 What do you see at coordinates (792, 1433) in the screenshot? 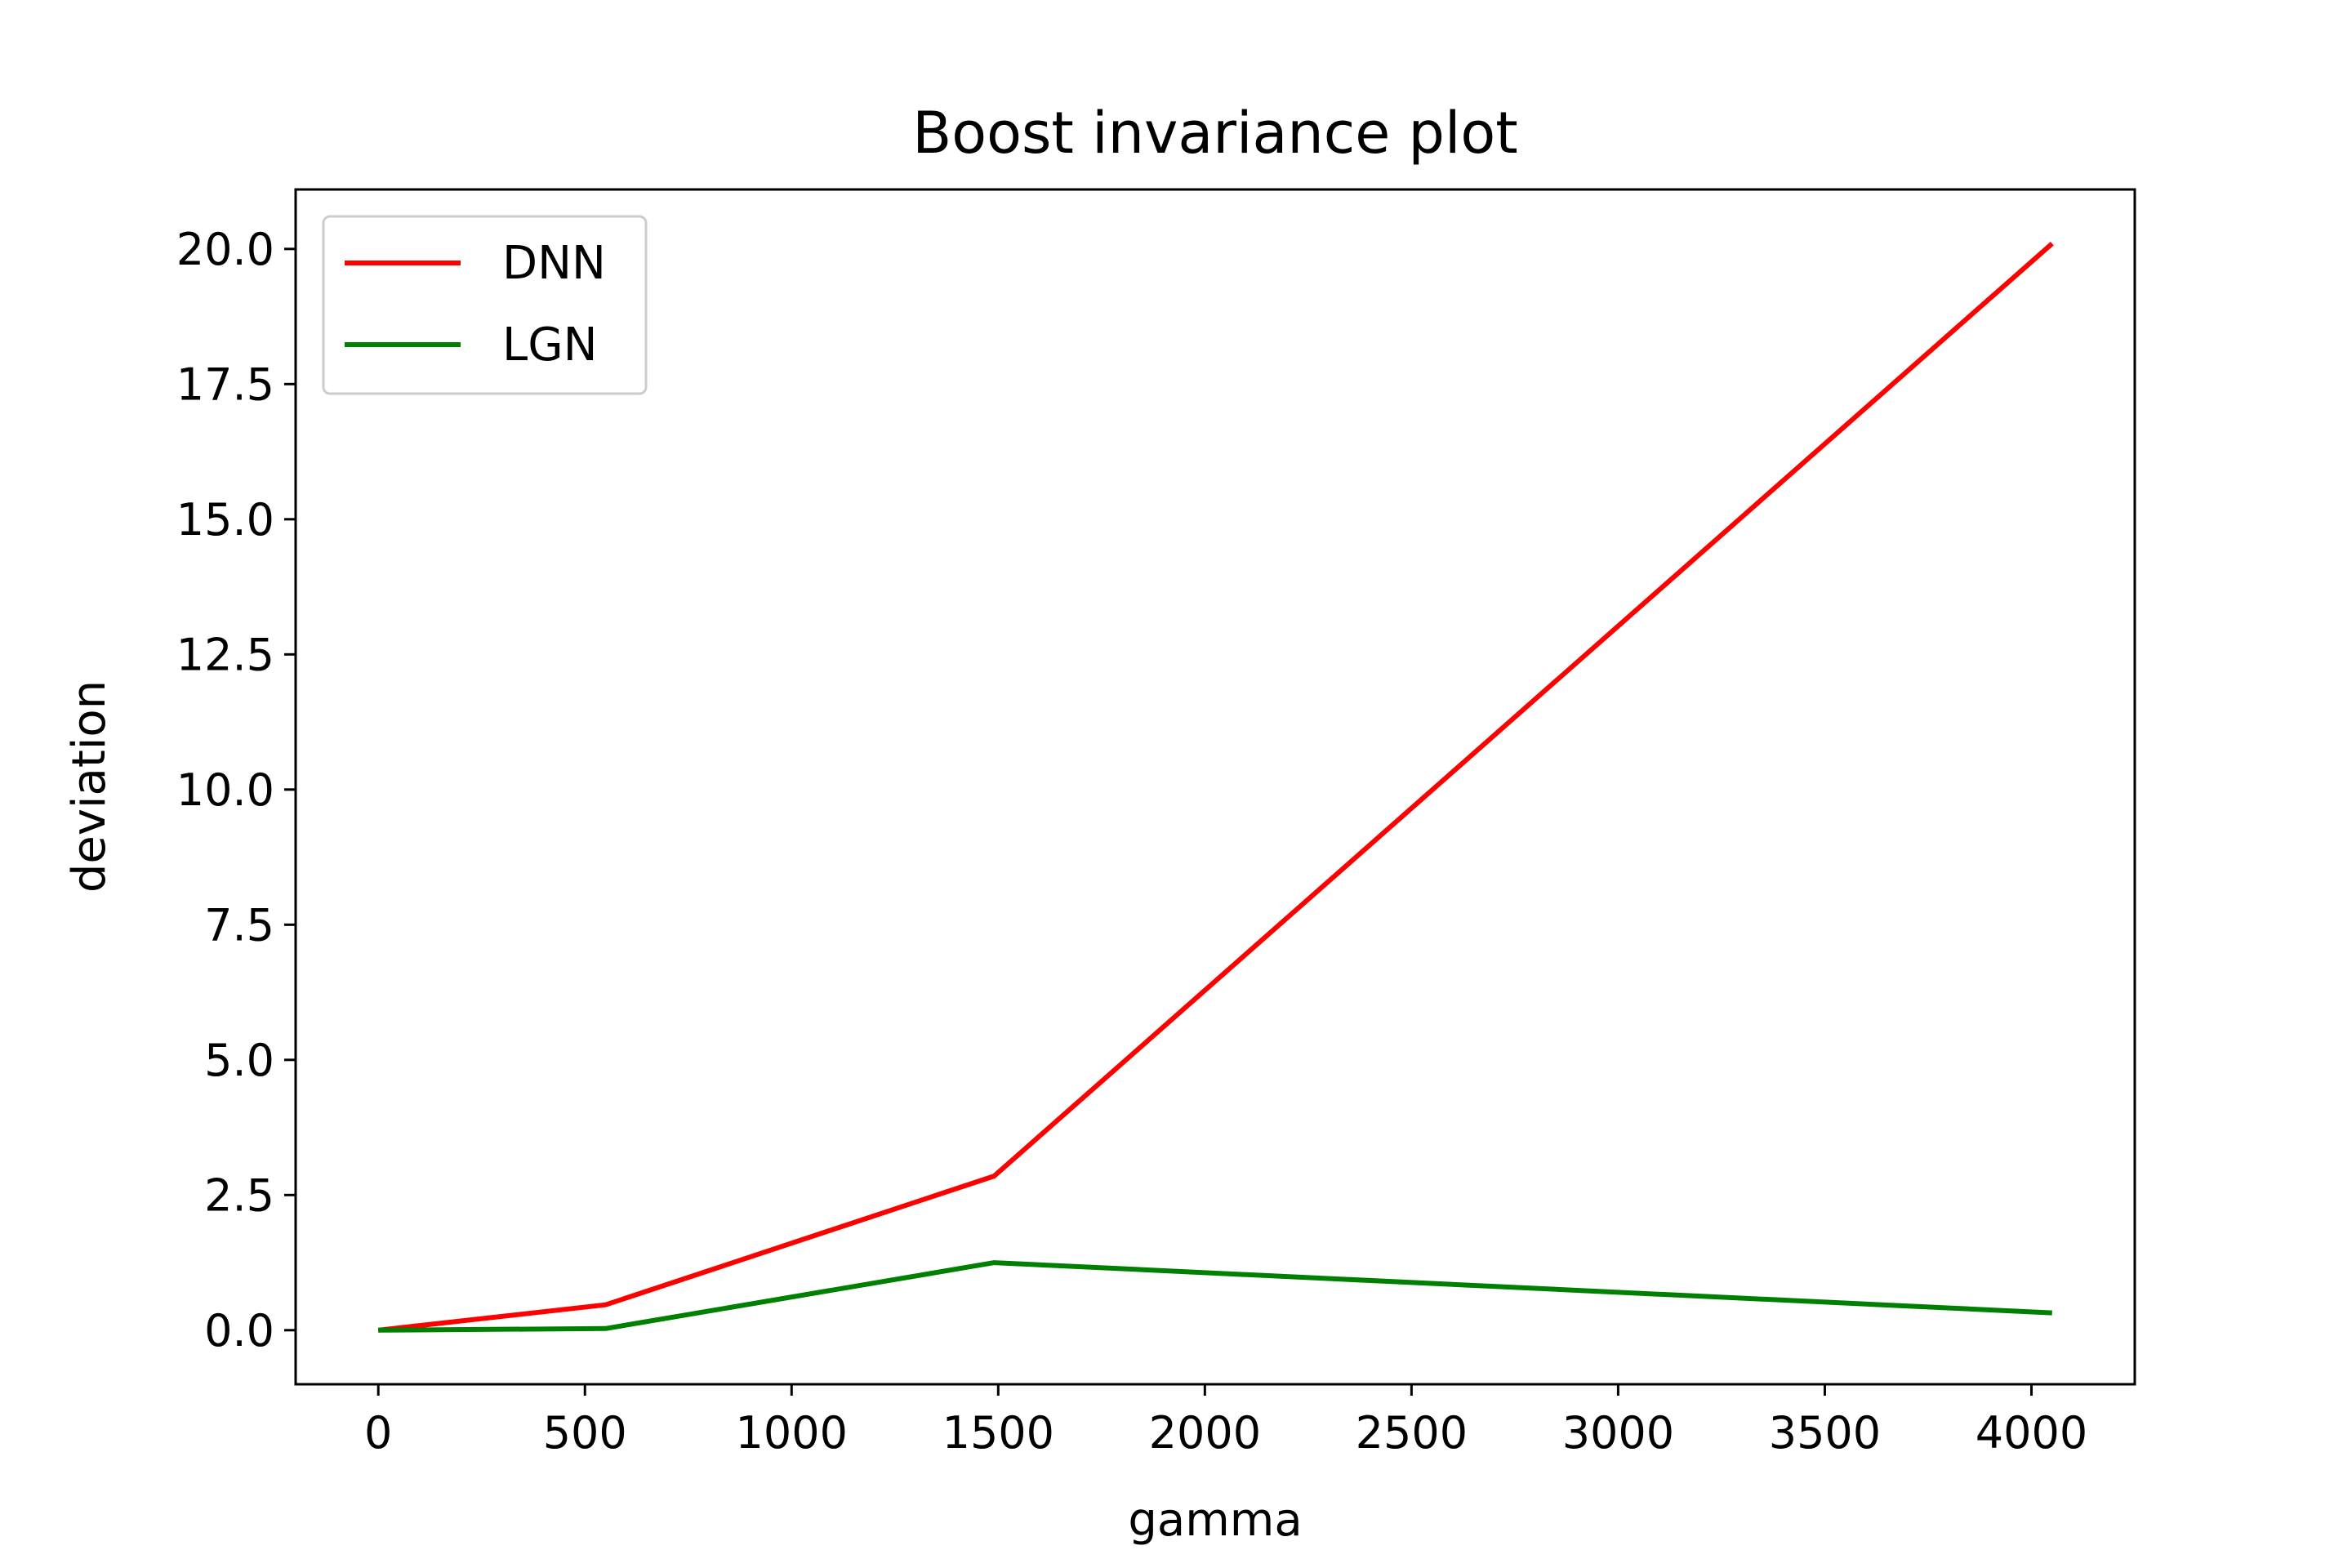
I see `x-tick-label: 1000` at bounding box center [792, 1433].